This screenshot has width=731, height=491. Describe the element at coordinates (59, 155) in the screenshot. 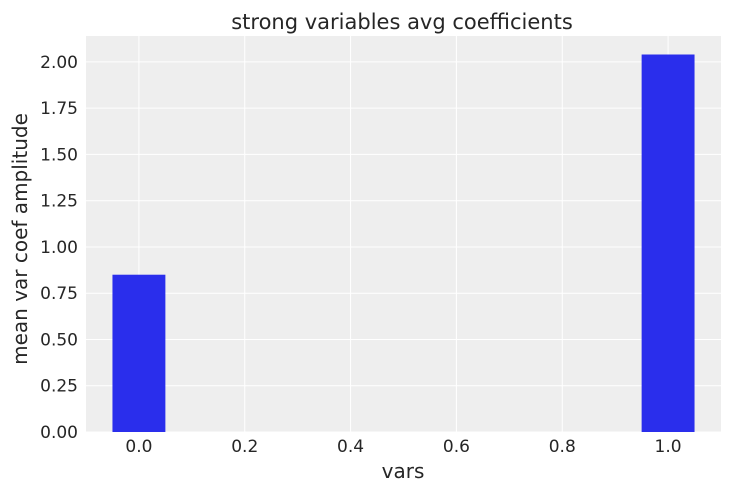

I see `y-tick-label-6: 1.50` at that location.